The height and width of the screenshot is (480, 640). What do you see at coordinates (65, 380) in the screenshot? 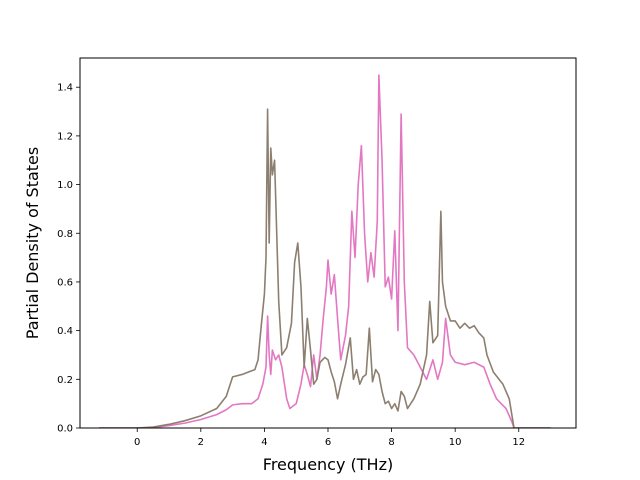
I see `y-tick-label: 0.2` at bounding box center [65, 380].